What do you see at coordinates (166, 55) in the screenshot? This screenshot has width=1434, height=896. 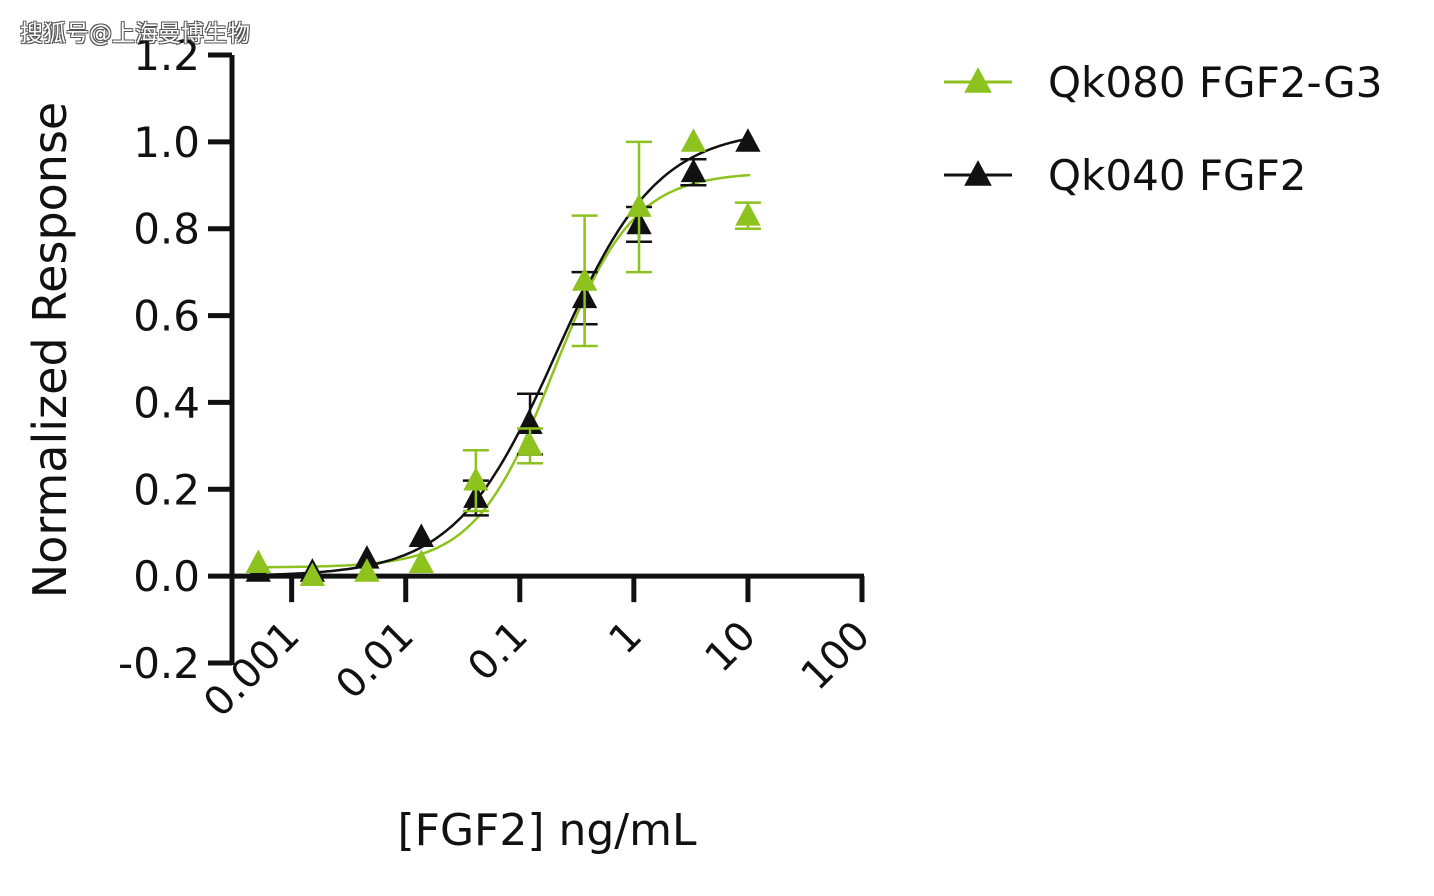 I see `y-tick-label: 1.2` at bounding box center [166, 55].